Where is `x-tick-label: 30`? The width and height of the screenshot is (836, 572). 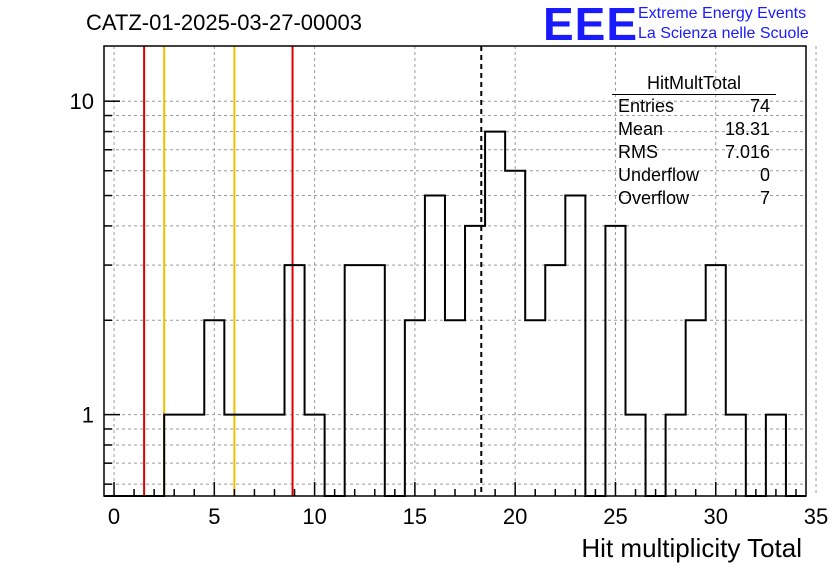
x-tick-label: 30 is located at coordinates (716, 516).